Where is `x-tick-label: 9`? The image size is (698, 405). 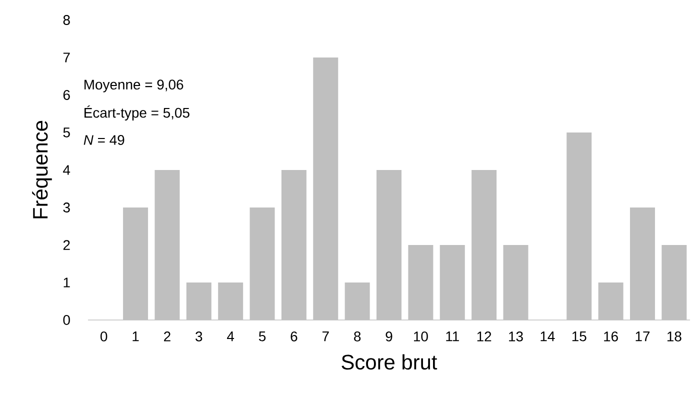
x-tick-label: 9 is located at coordinates (389, 337).